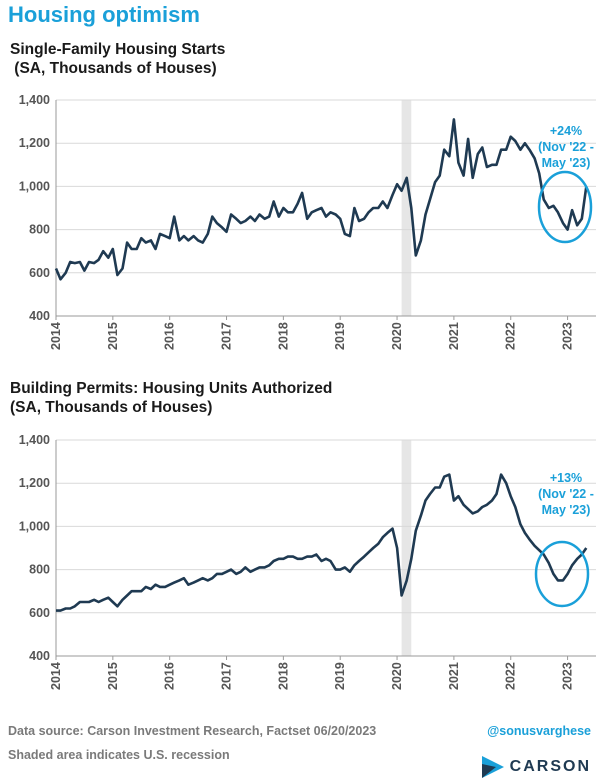  What do you see at coordinates (104, 14) in the screenshot?
I see `page-title: Housing optimism` at bounding box center [104, 14].